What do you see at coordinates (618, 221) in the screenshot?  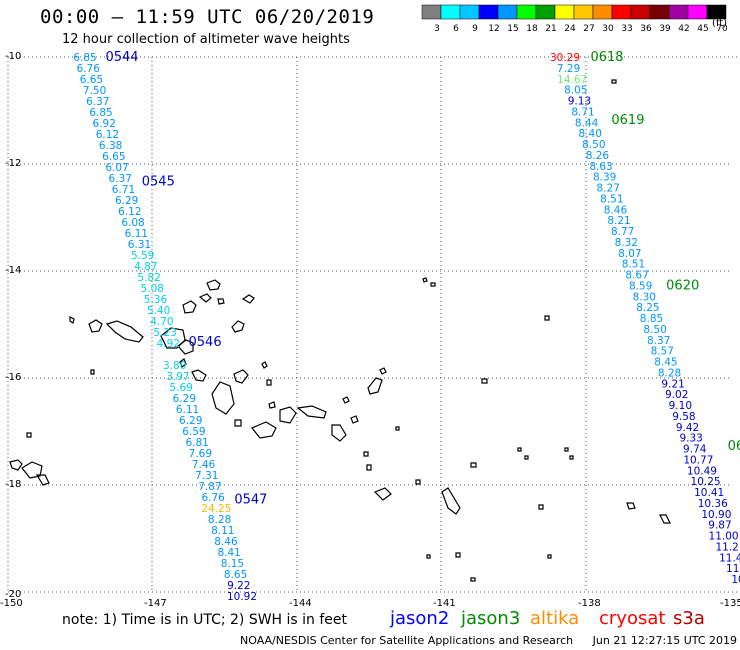 I see `wave-height-label: 8.21` at bounding box center [618, 221].